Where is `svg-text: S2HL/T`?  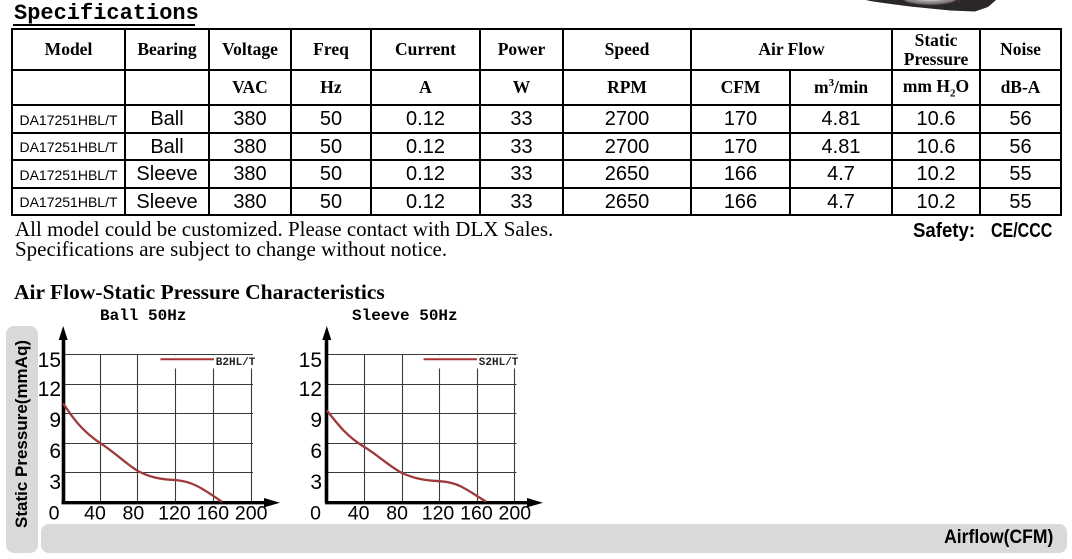
svg-text: S2HL/T is located at coordinates (499, 363).